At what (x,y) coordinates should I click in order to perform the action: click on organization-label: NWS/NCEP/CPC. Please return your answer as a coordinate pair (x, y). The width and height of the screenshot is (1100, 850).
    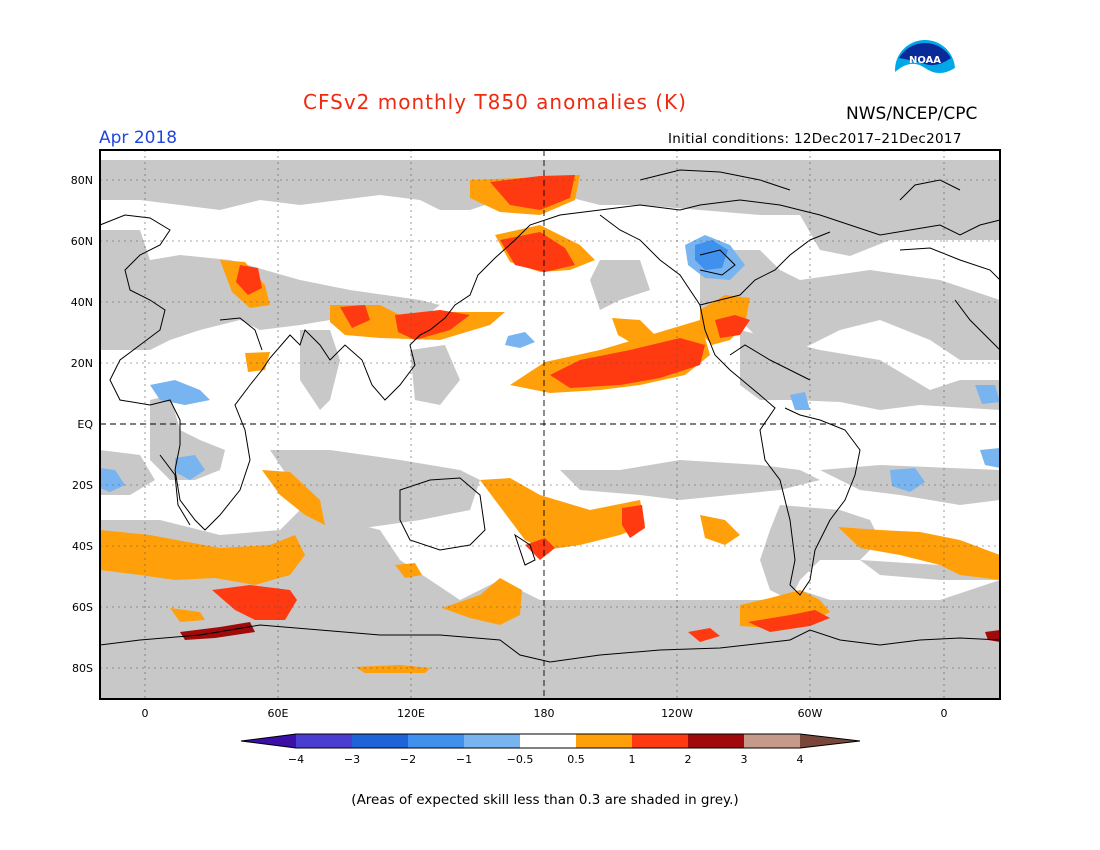
    Looking at the image, I should click on (912, 114).